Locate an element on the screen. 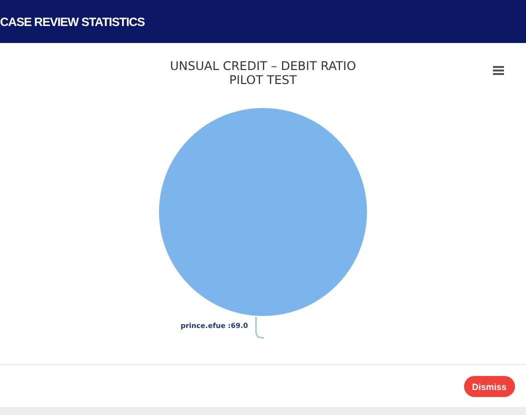 The width and height of the screenshot is (526, 415). chart-title: UNSUAL CREDIT – DEBIT RATIO is located at coordinates (263, 66).